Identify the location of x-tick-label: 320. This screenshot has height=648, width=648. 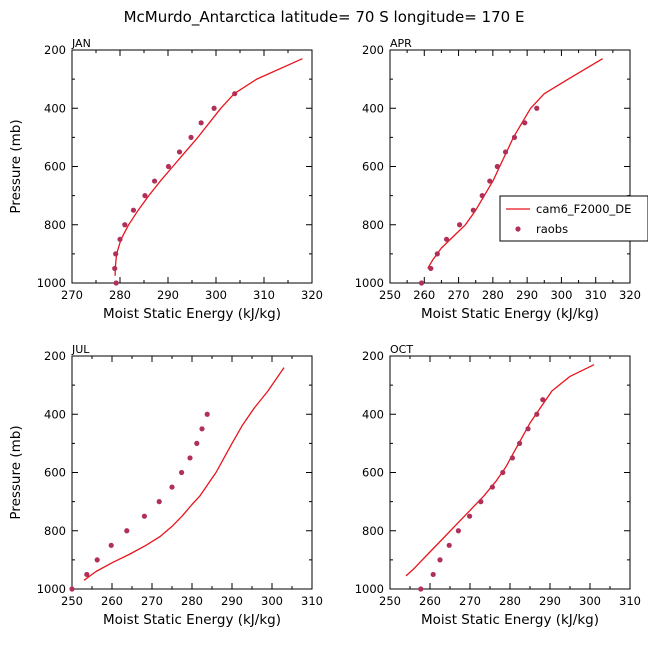
(312, 295).